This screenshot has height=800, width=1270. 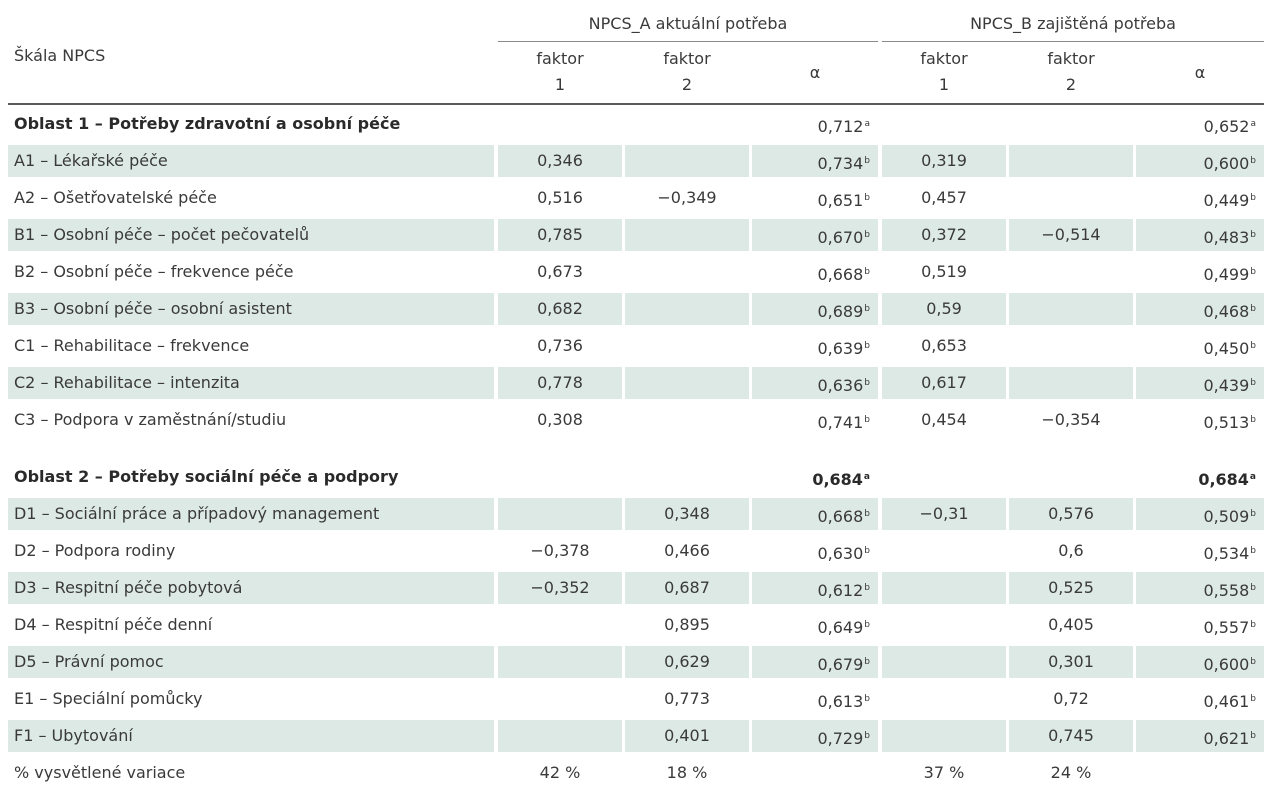 I want to click on header-rule, so click(x=636, y=104).